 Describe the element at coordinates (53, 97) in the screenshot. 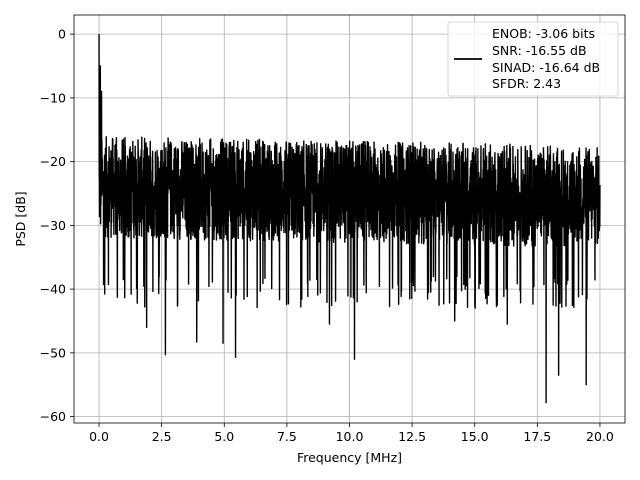

I see `y-tick-label: −10` at that location.